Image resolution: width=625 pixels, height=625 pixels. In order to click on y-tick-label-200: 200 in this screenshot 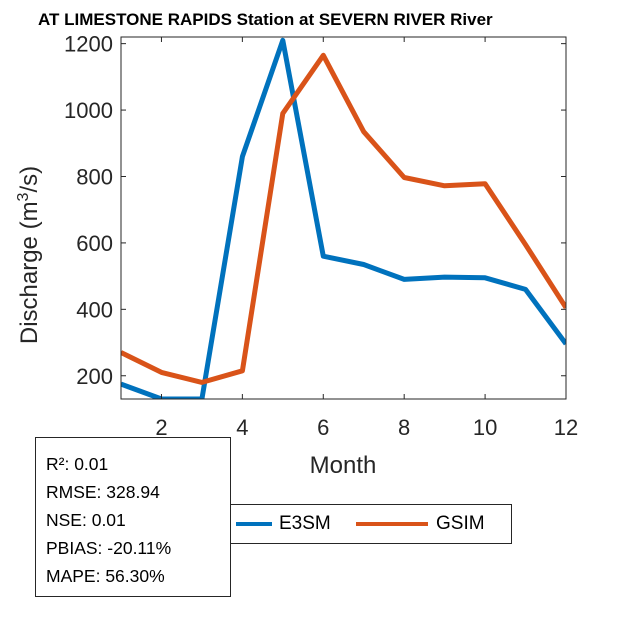, I will do `click(94, 376)`.